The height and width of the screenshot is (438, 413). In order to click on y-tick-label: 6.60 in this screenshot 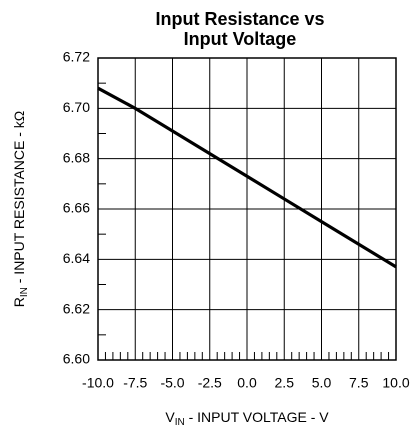, I will do `click(76, 359)`.